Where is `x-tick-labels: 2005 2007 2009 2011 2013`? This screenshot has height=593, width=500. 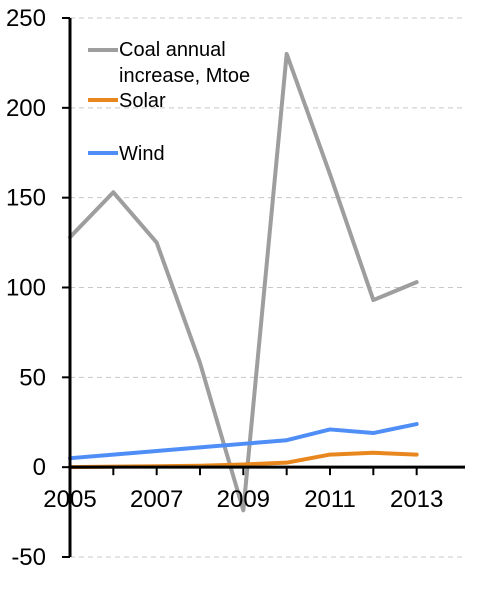 x-tick-labels: 2005 2007 2009 2011 2013 is located at coordinates (243, 499).